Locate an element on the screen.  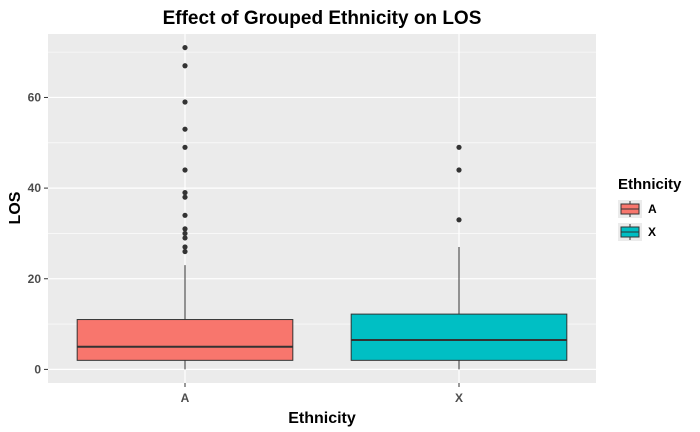
legend-label: X is located at coordinates (652, 232).